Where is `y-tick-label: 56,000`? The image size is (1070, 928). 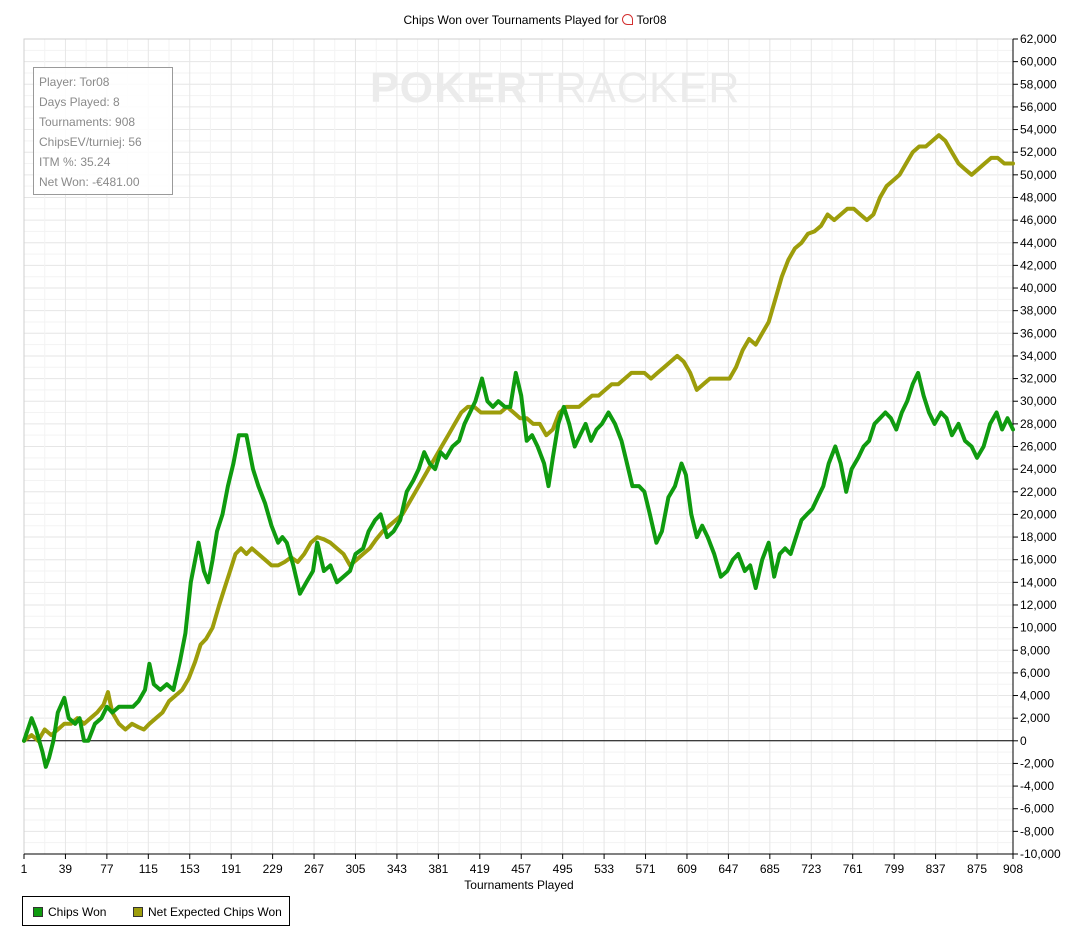
y-tick-label: 56,000 is located at coordinates (1038, 107).